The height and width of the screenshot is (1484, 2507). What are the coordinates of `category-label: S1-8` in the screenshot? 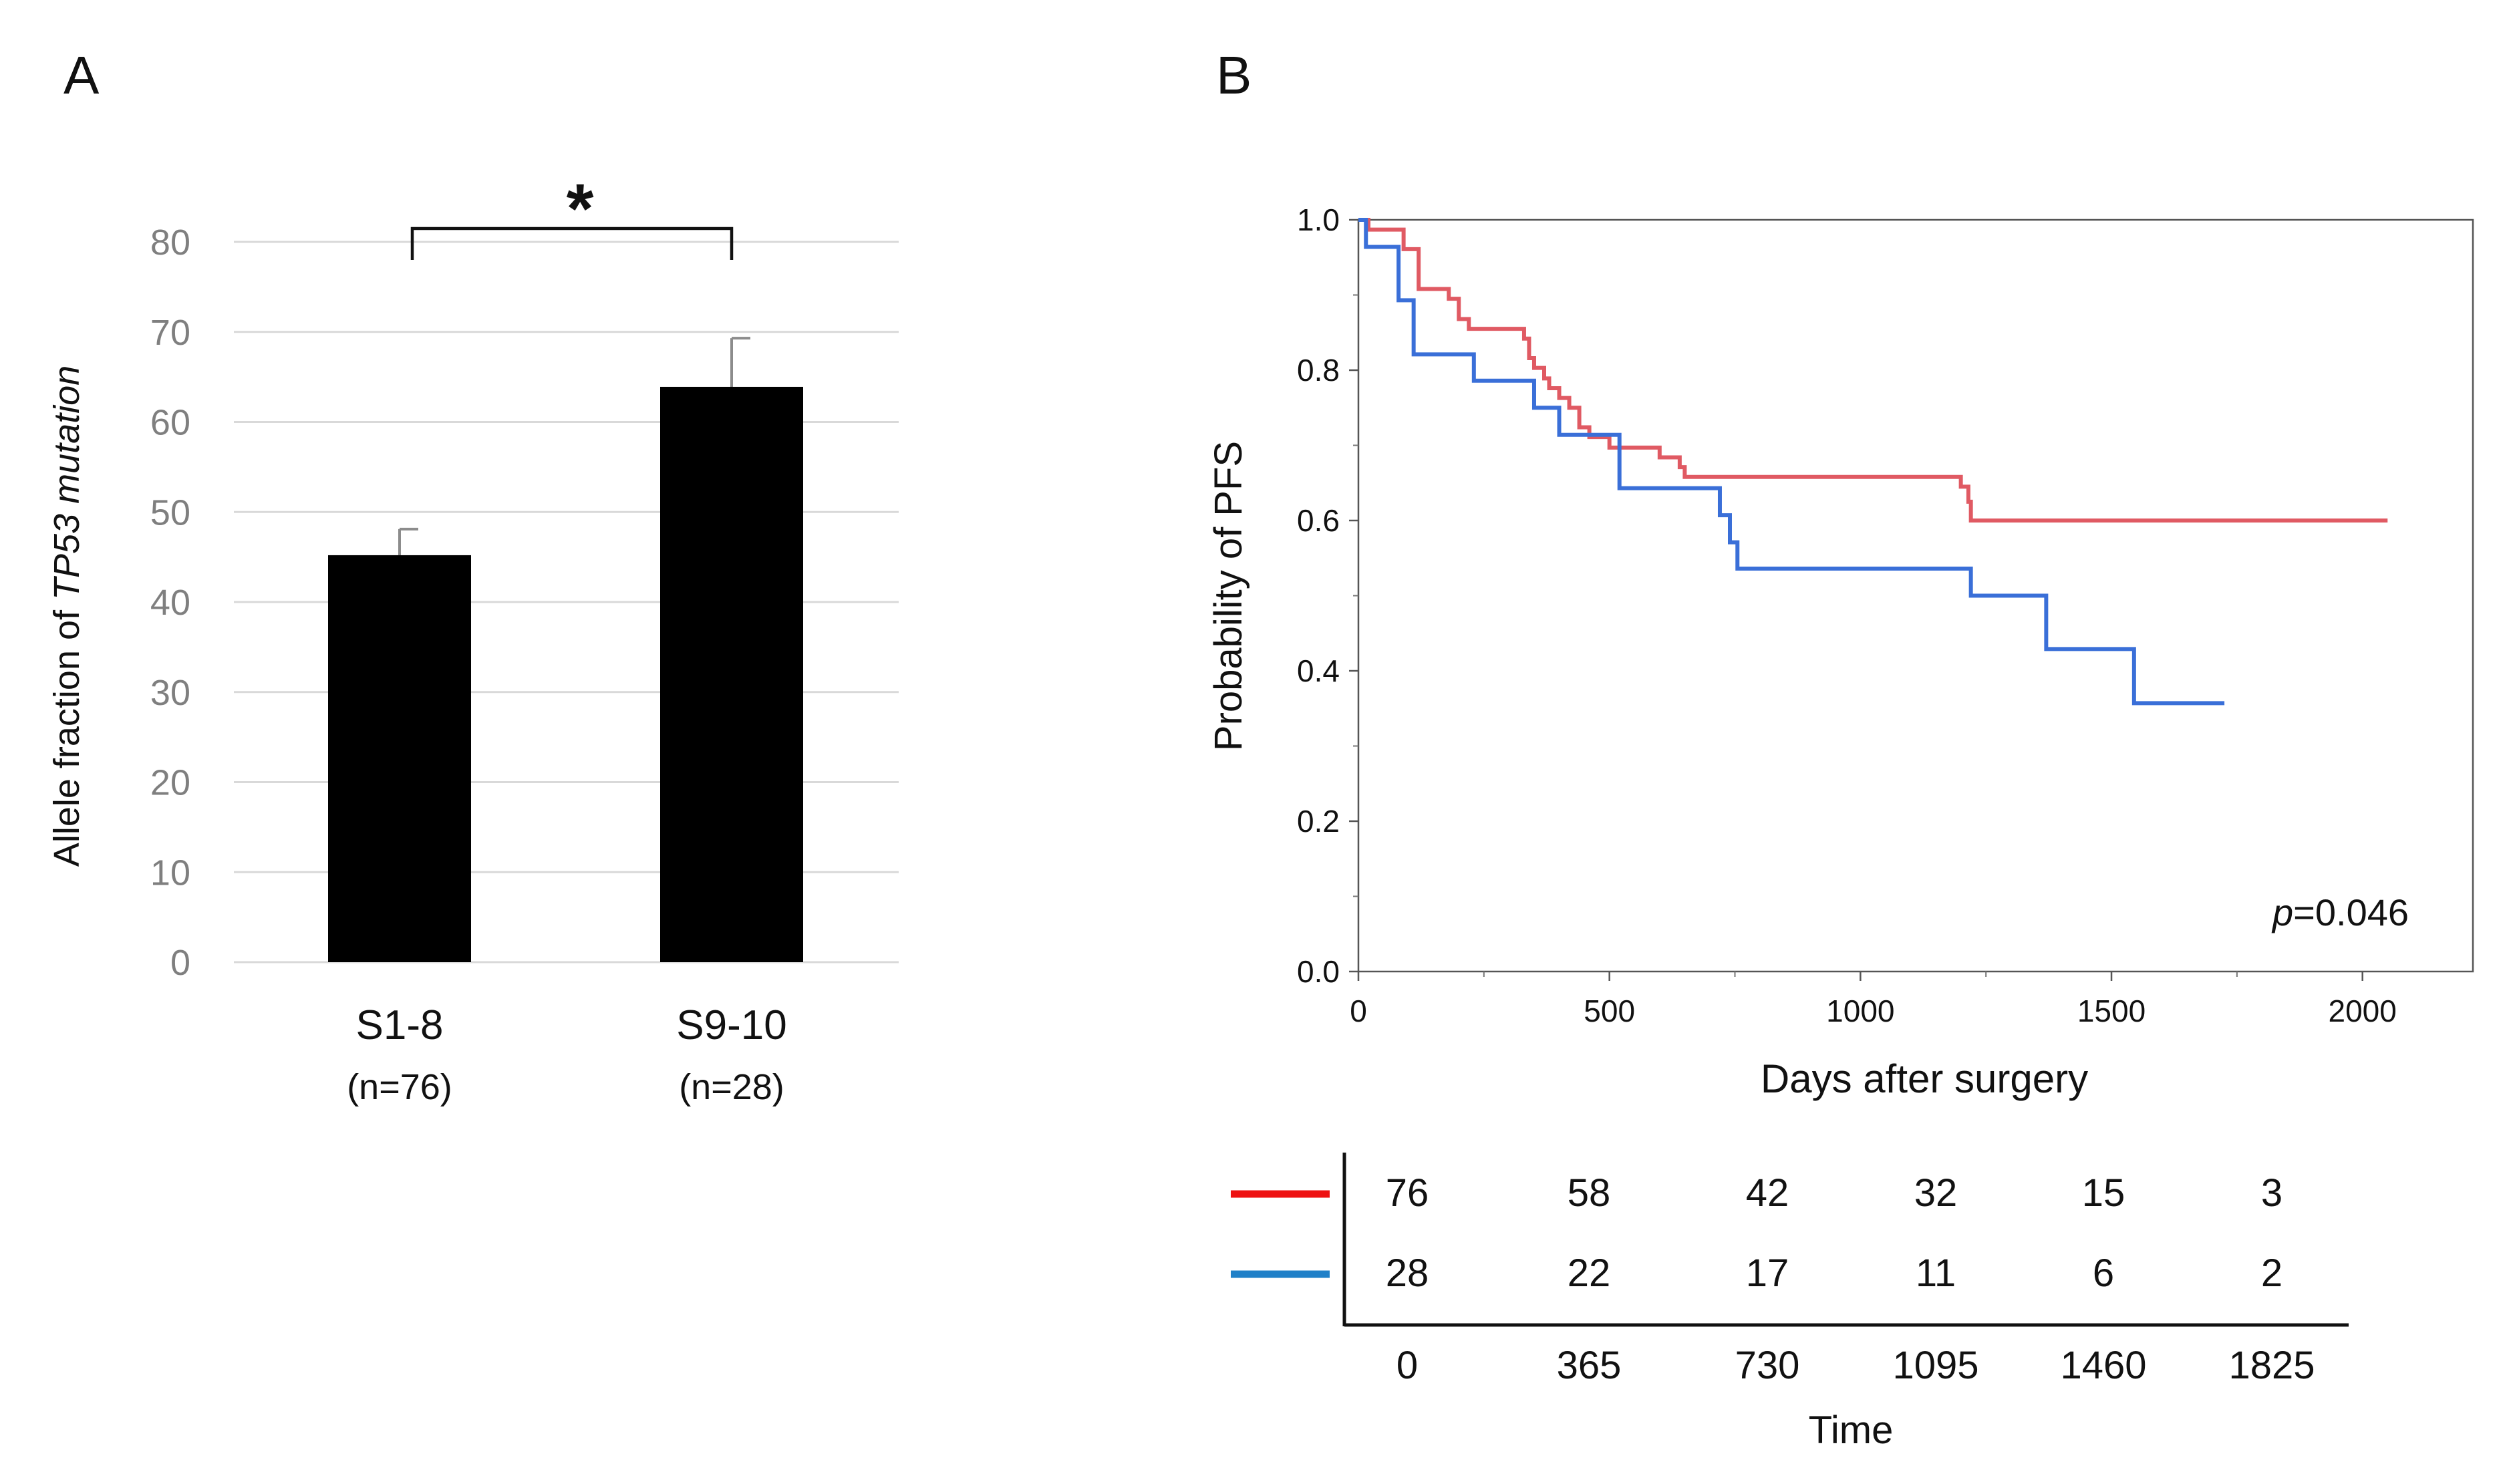 It's located at (400, 1025).